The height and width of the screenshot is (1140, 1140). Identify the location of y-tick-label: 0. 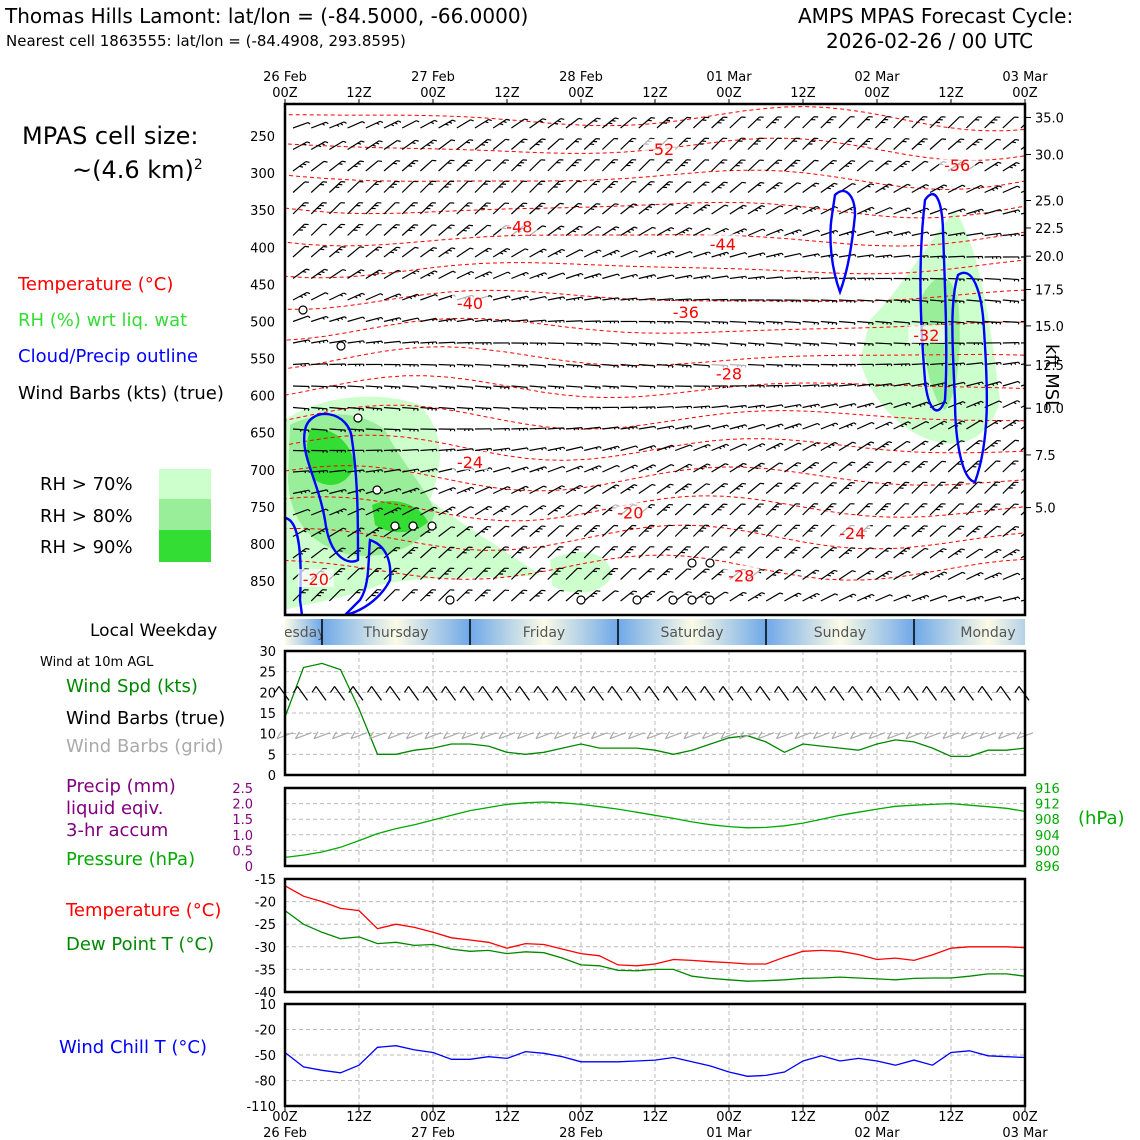
(272, 776).